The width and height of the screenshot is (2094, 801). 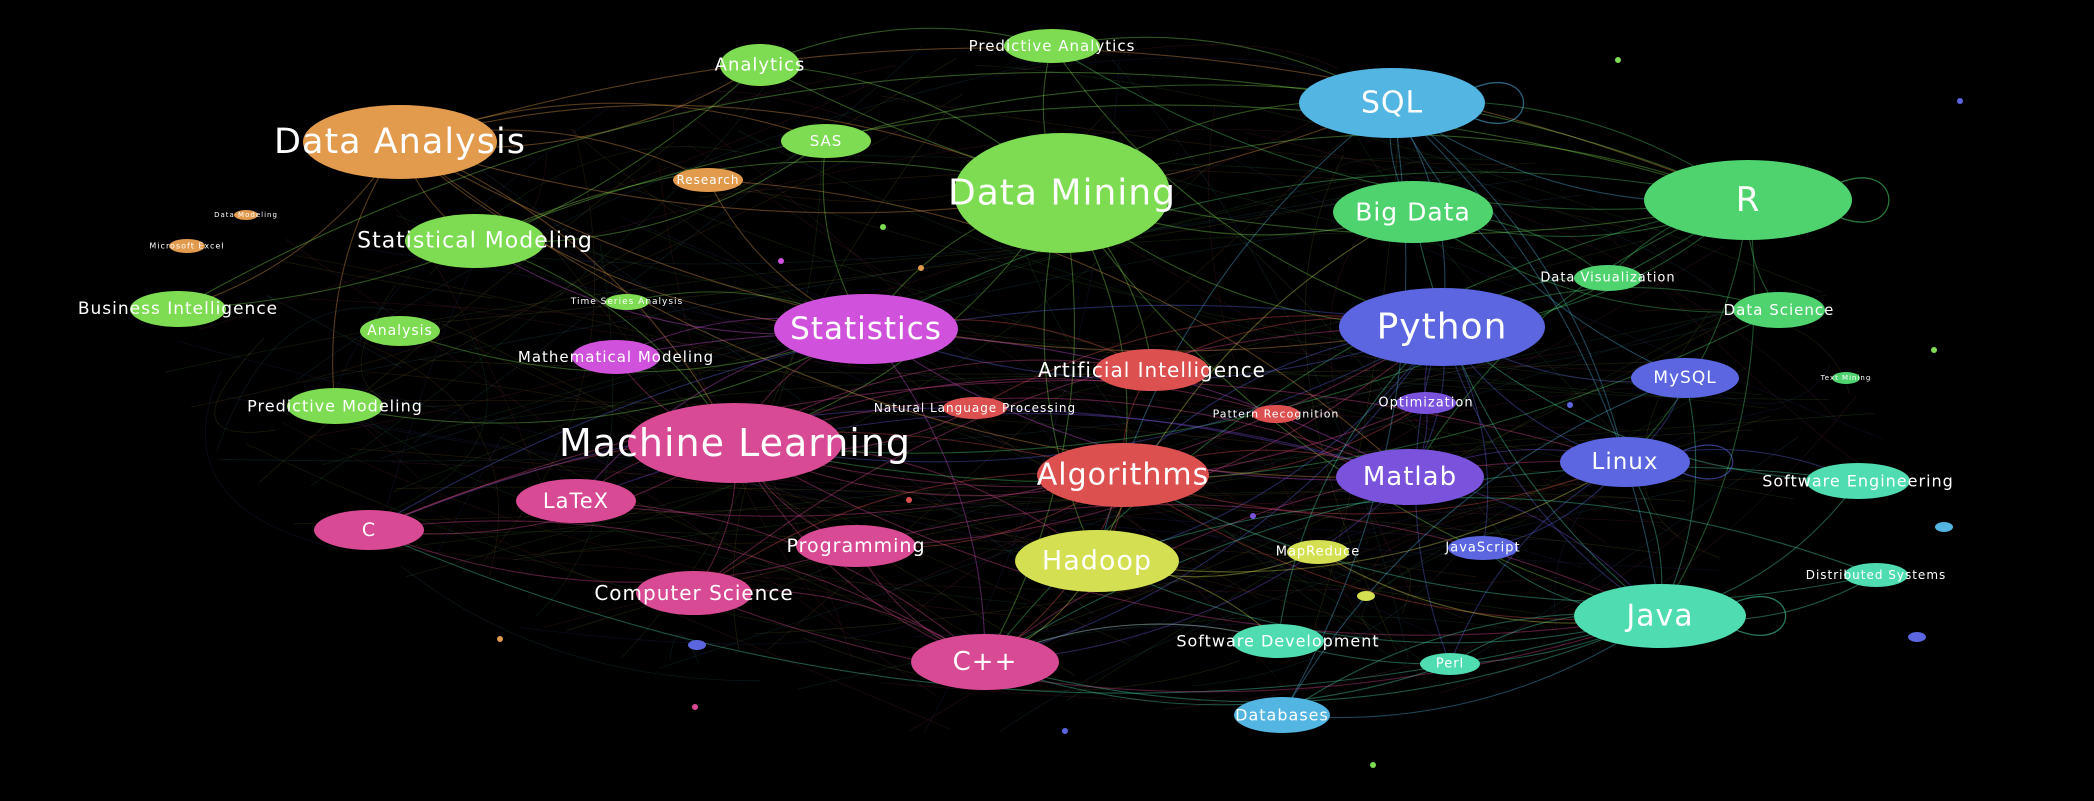 I want to click on label-java: Java, so click(x=1658, y=616).